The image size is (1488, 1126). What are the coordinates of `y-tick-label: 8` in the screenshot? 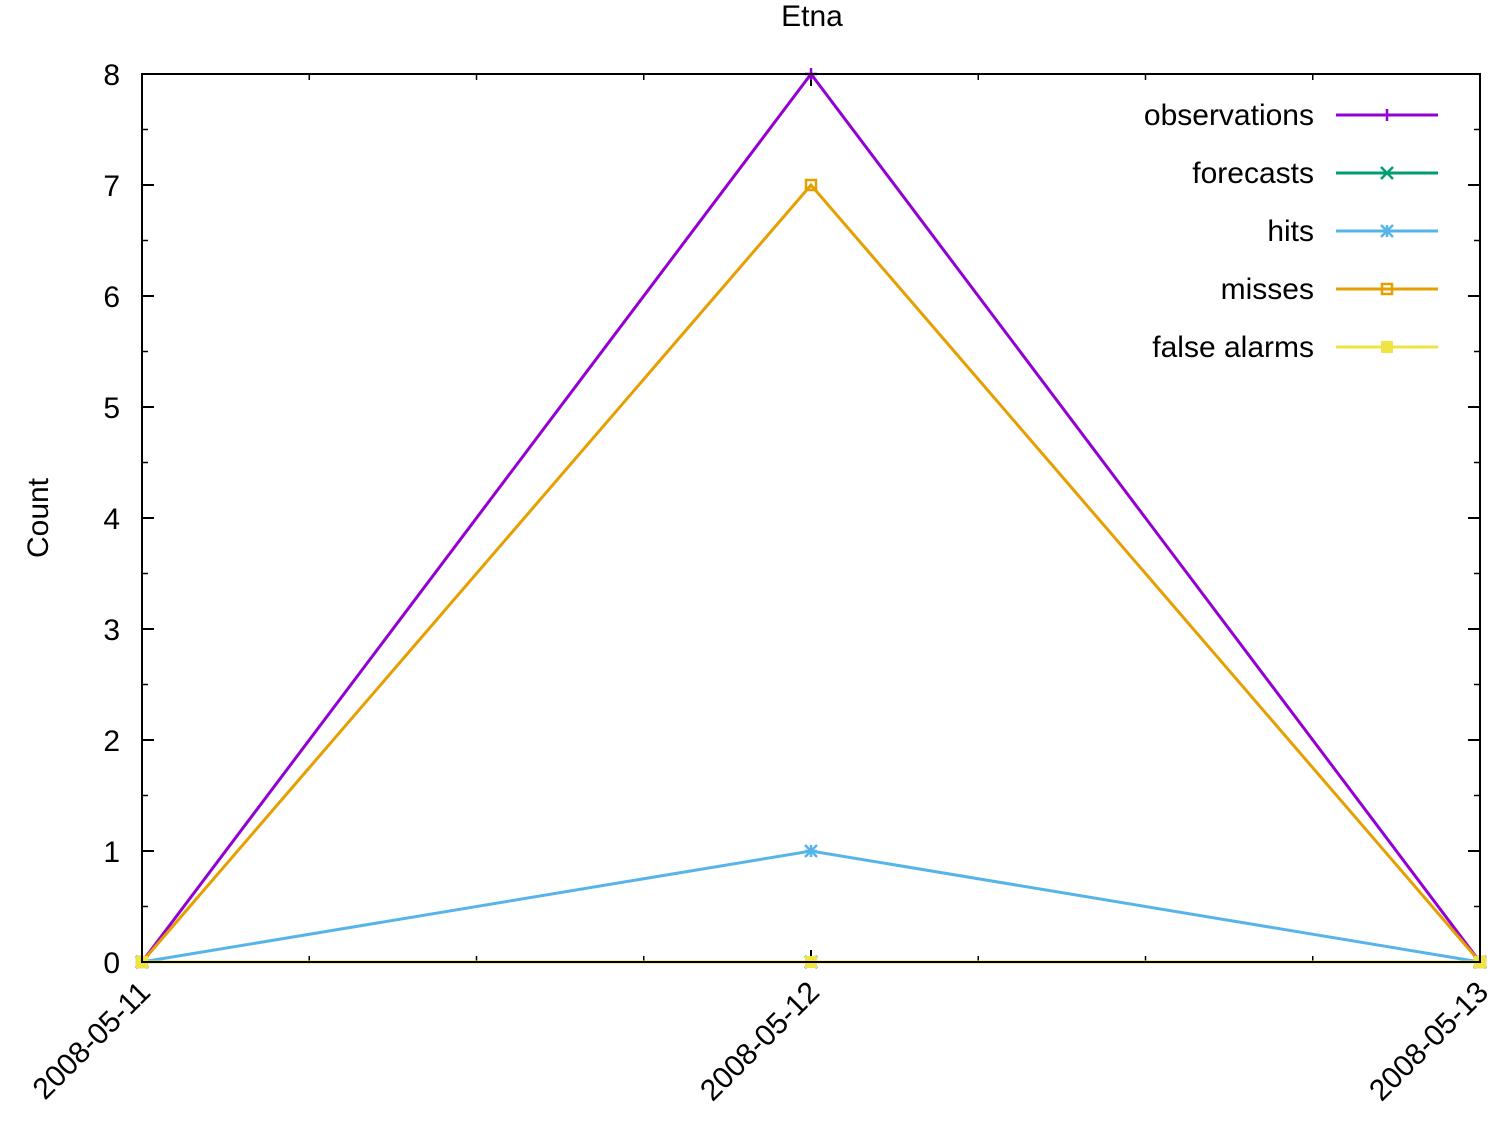 It's located at (111, 75).